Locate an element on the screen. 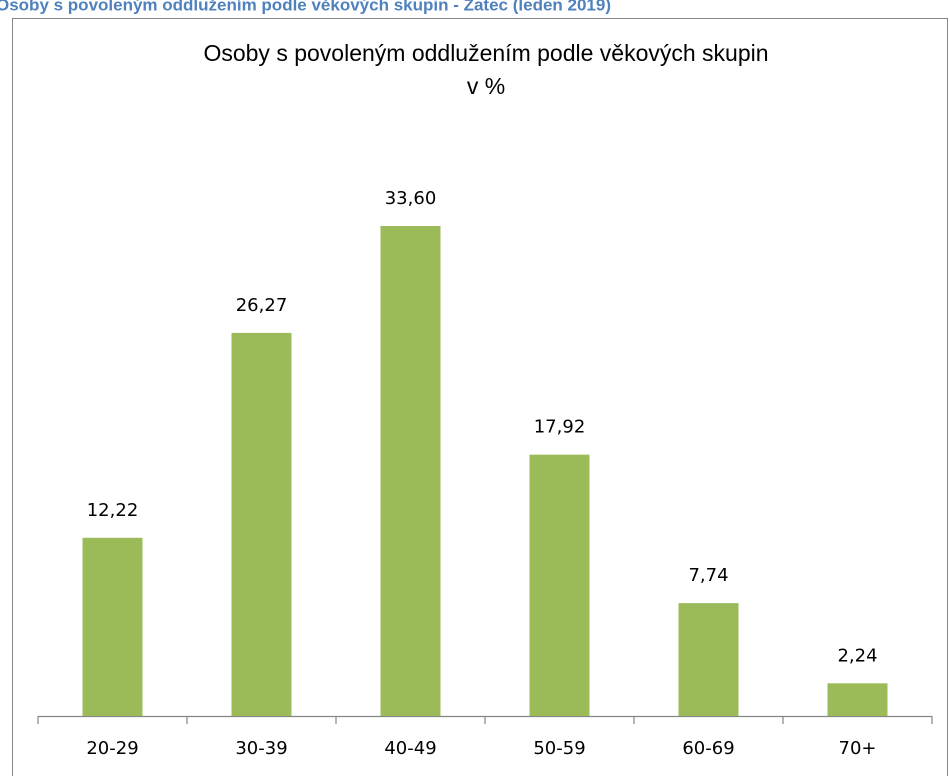 The width and height of the screenshot is (950, 776). data-label: 12,22 is located at coordinates (113, 510).